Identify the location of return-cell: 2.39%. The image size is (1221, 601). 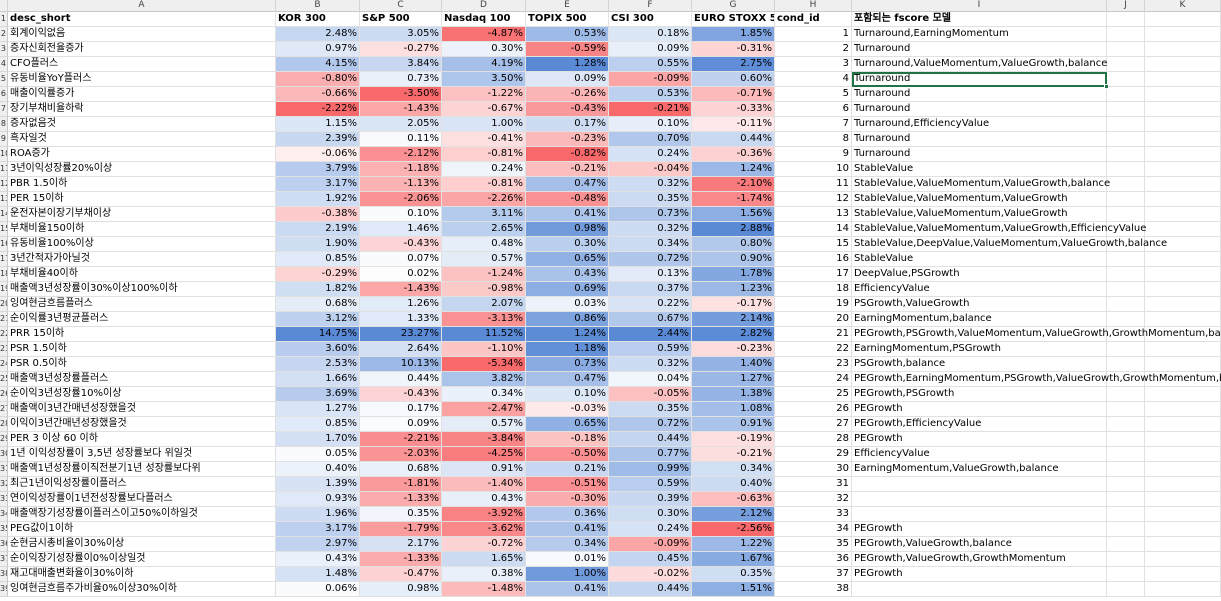
(318, 139).